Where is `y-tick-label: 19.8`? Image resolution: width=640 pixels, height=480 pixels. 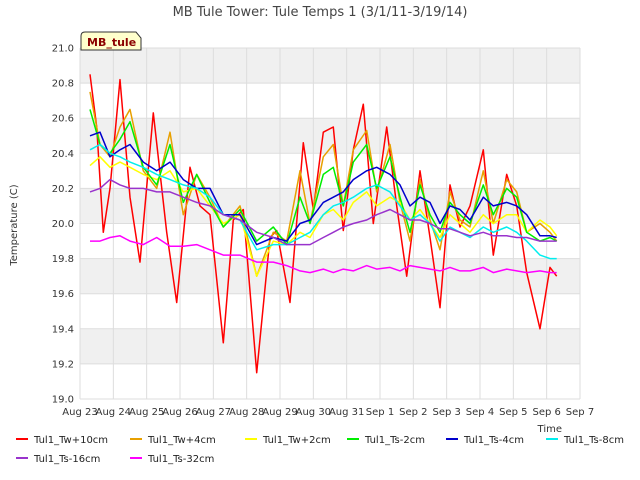 y-tick-label: 19.8 is located at coordinates (63, 259).